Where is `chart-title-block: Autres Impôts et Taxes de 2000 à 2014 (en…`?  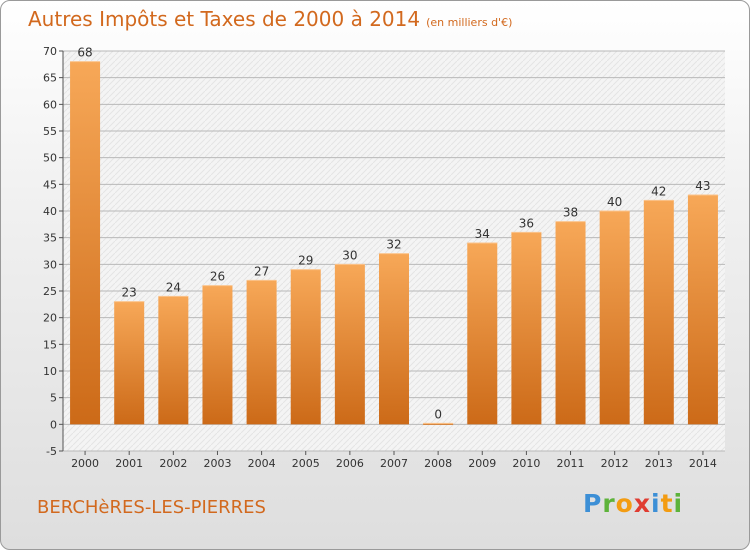 chart-title-block: Autres Impôts et Taxes de 2000 à 2014 (en… is located at coordinates (270, 19).